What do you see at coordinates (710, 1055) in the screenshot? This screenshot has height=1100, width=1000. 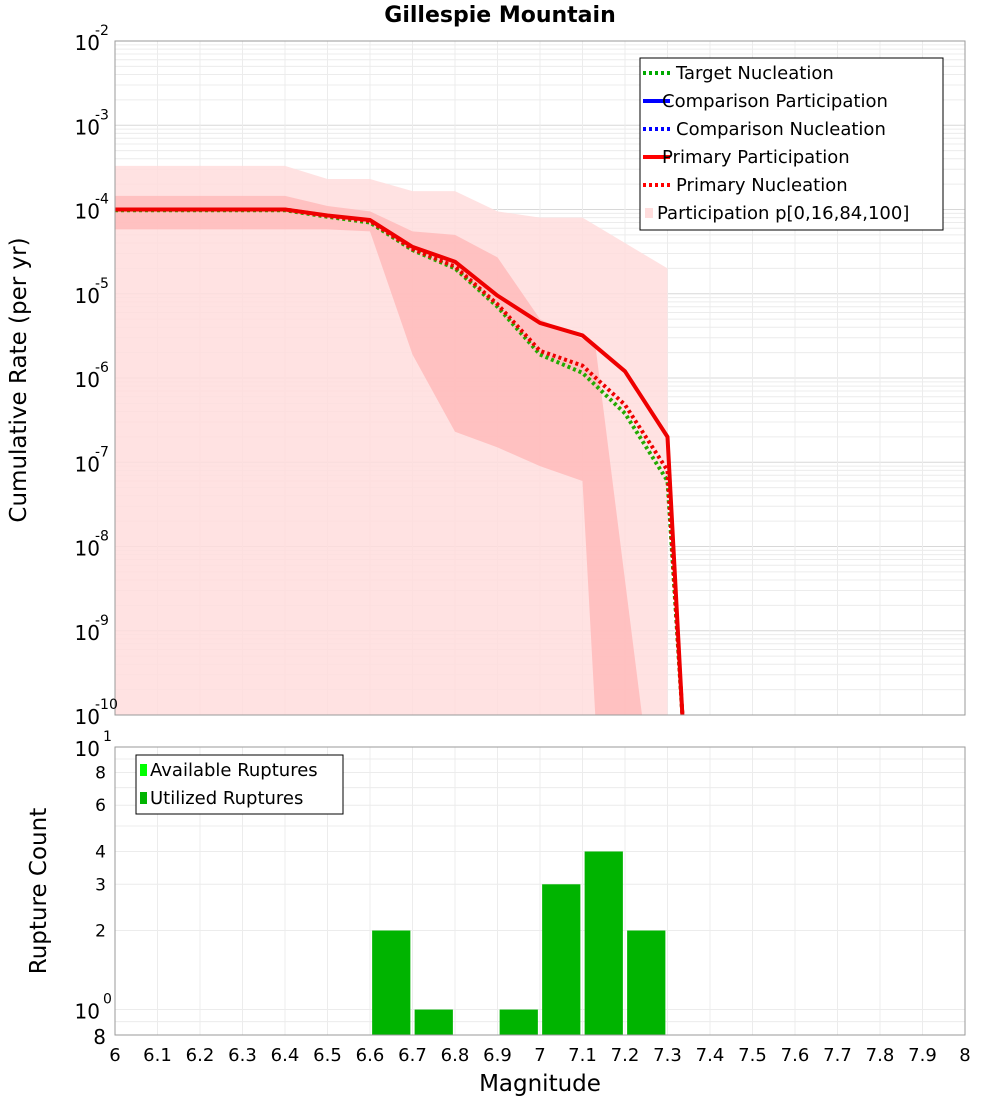 I see `x-tick-label: 7.4` at bounding box center [710, 1055].